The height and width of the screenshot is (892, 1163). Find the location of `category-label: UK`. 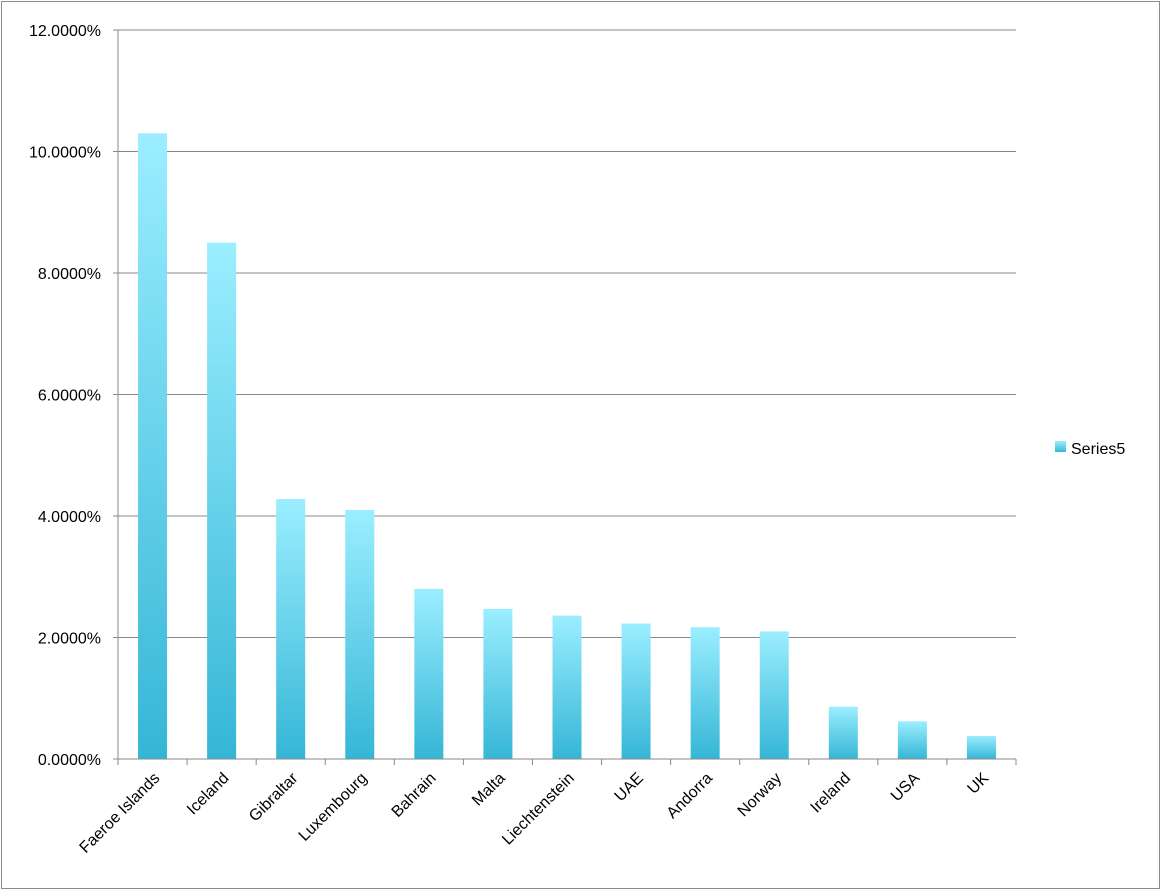

category-label: UK is located at coordinates (979, 784).